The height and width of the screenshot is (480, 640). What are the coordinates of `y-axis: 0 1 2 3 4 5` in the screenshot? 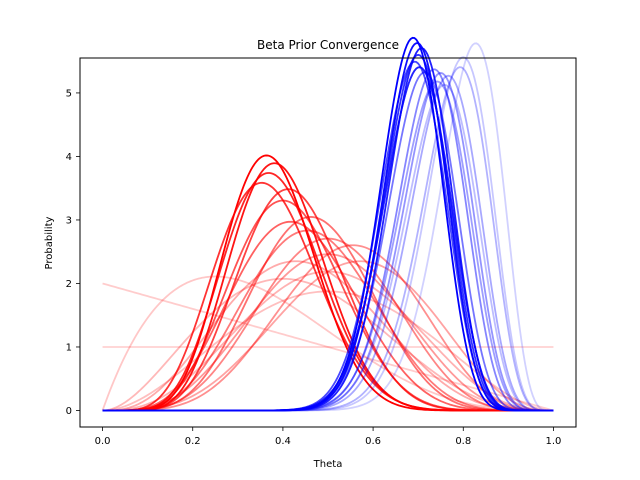 It's located at (73, 252).